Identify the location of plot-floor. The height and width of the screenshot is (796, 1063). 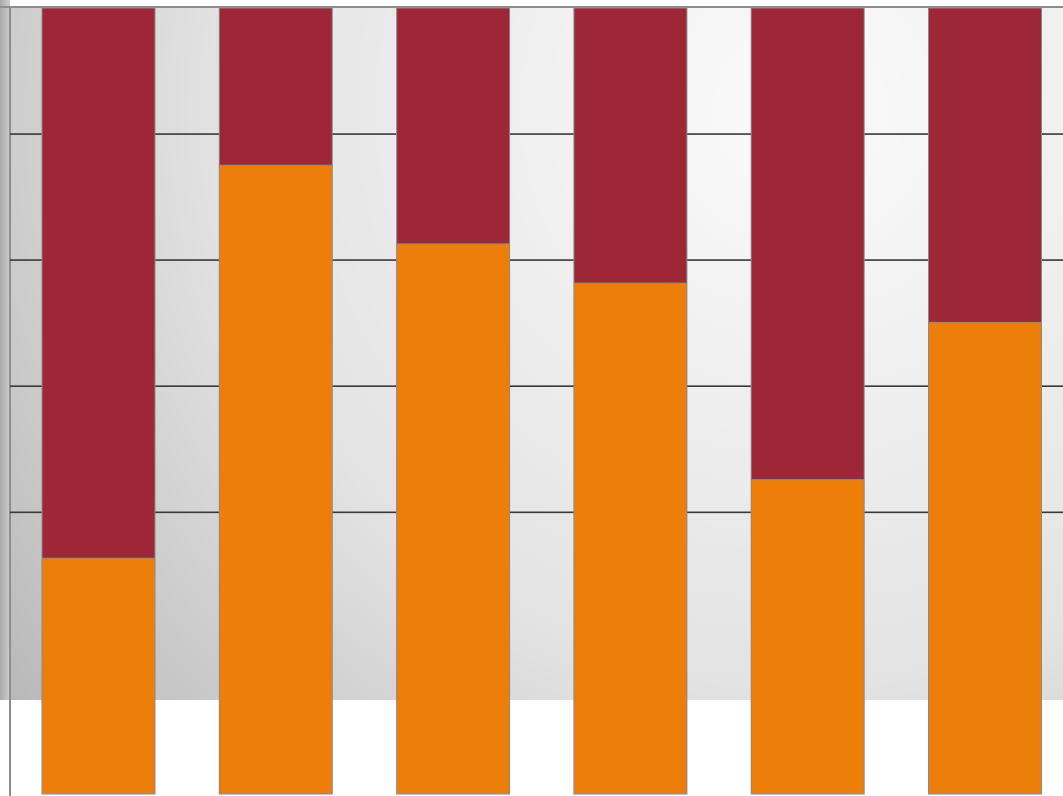
(536, 748).